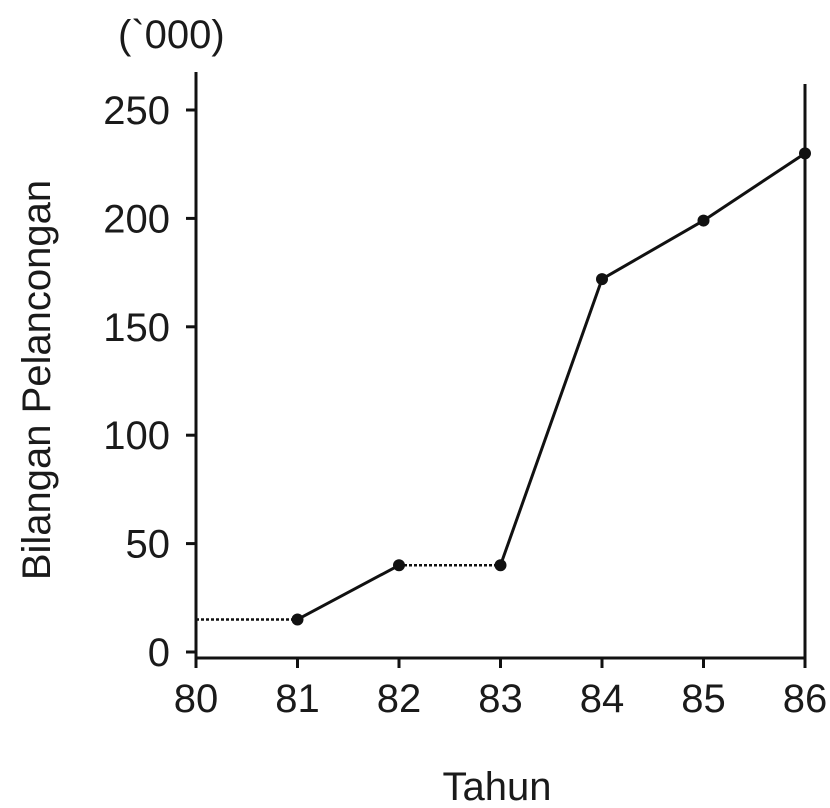  What do you see at coordinates (171, 35) in the screenshot?
I see `y-axis-unit-label: (`000)` at bounding box center [171, 35].